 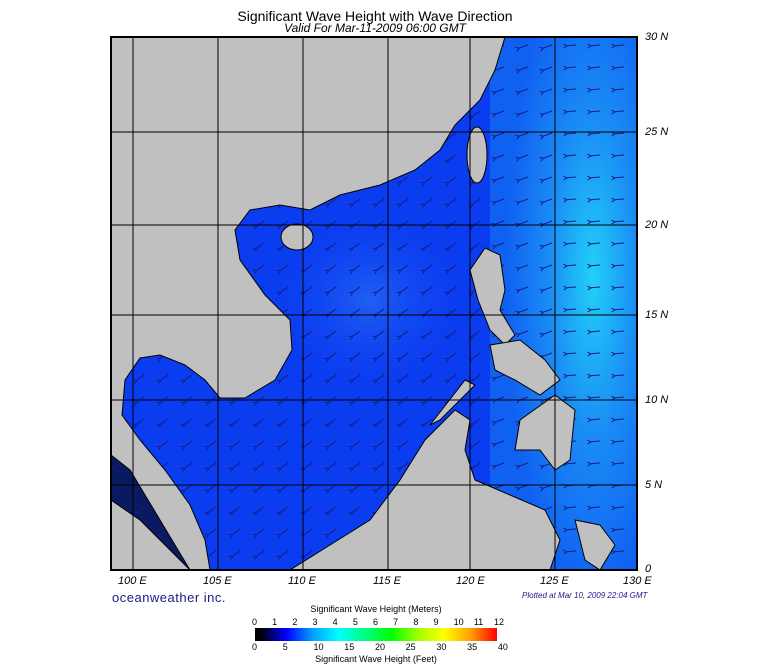 What do you see at coordinates (657, 225) in the screenshot?
I see `lat-label: 20 N` at bounding box center [657, 225].